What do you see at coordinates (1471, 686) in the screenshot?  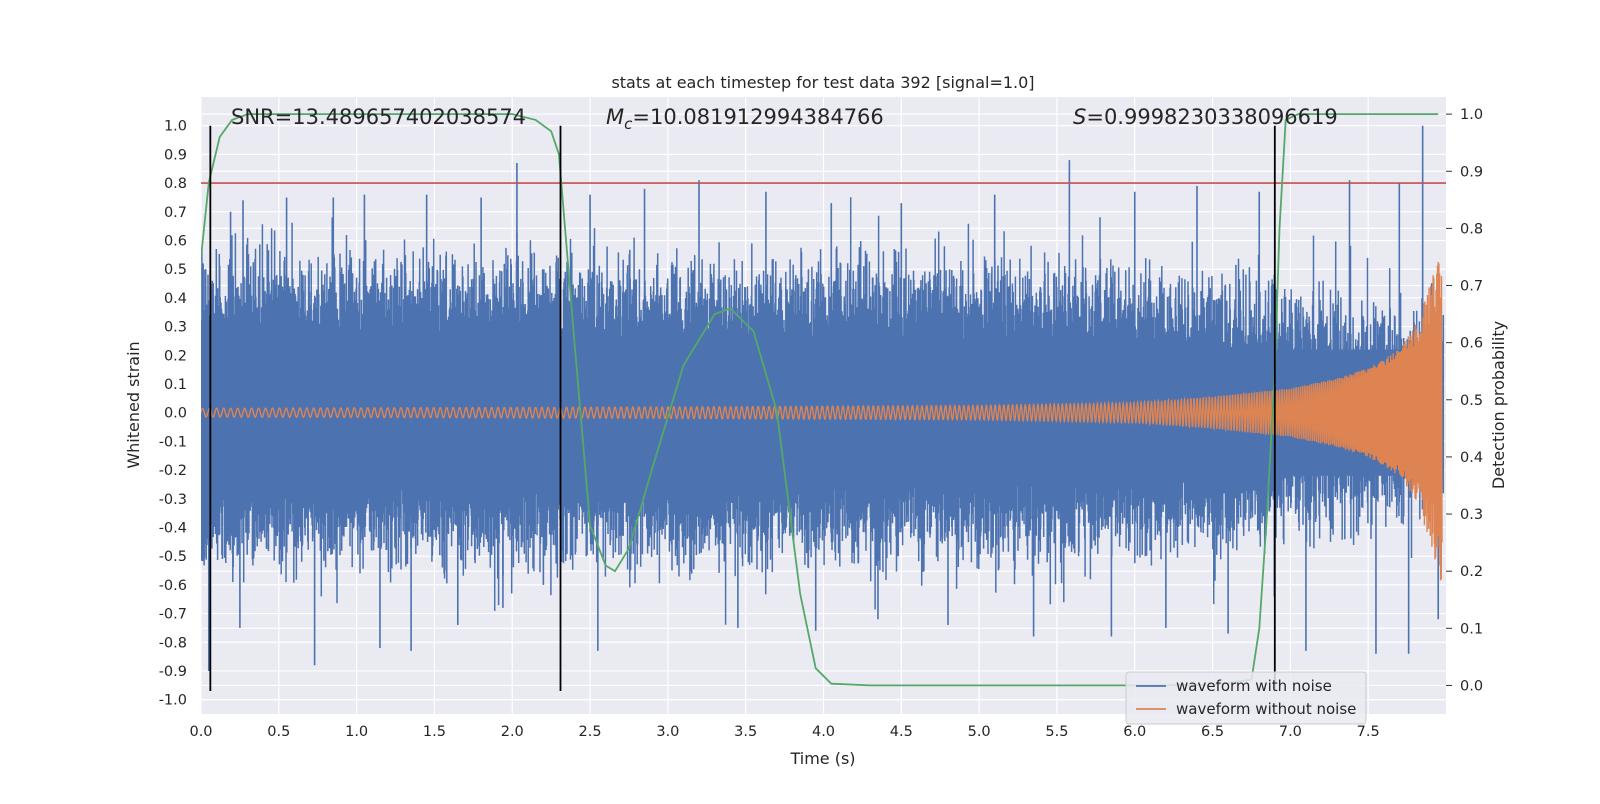 I see `y2-tick-label: 0.0` at bounding box center [1471, 686].